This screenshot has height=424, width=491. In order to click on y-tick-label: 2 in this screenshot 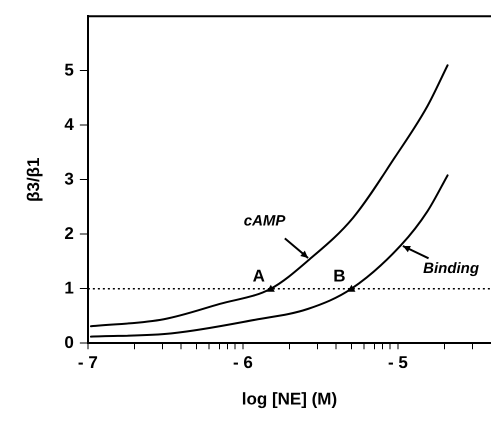, I will do `click(69, 233)`.